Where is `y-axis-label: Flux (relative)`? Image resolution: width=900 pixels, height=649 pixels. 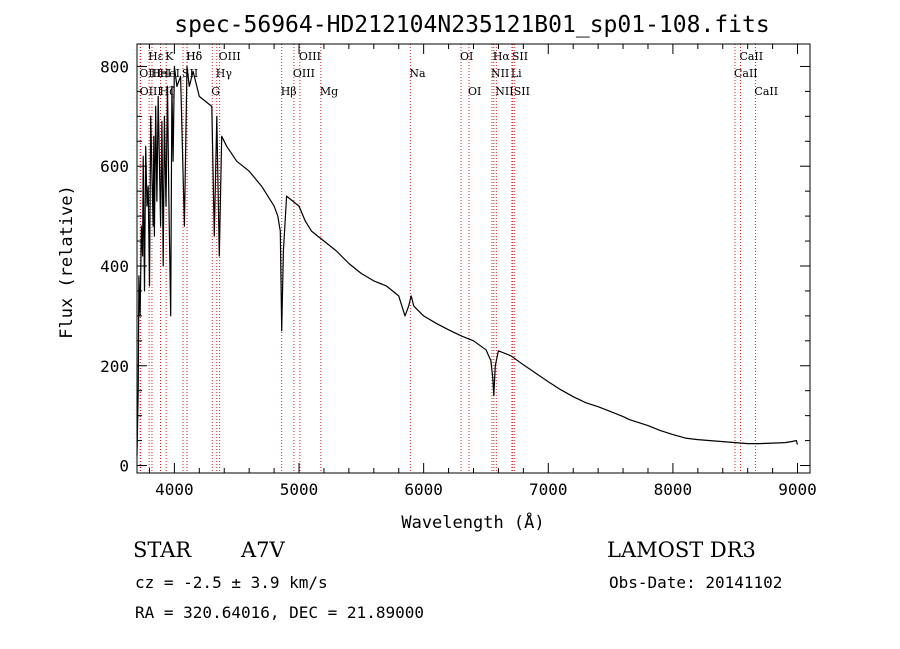
y-axis-label: Flux (relative) is located at coordinates (67, 262).